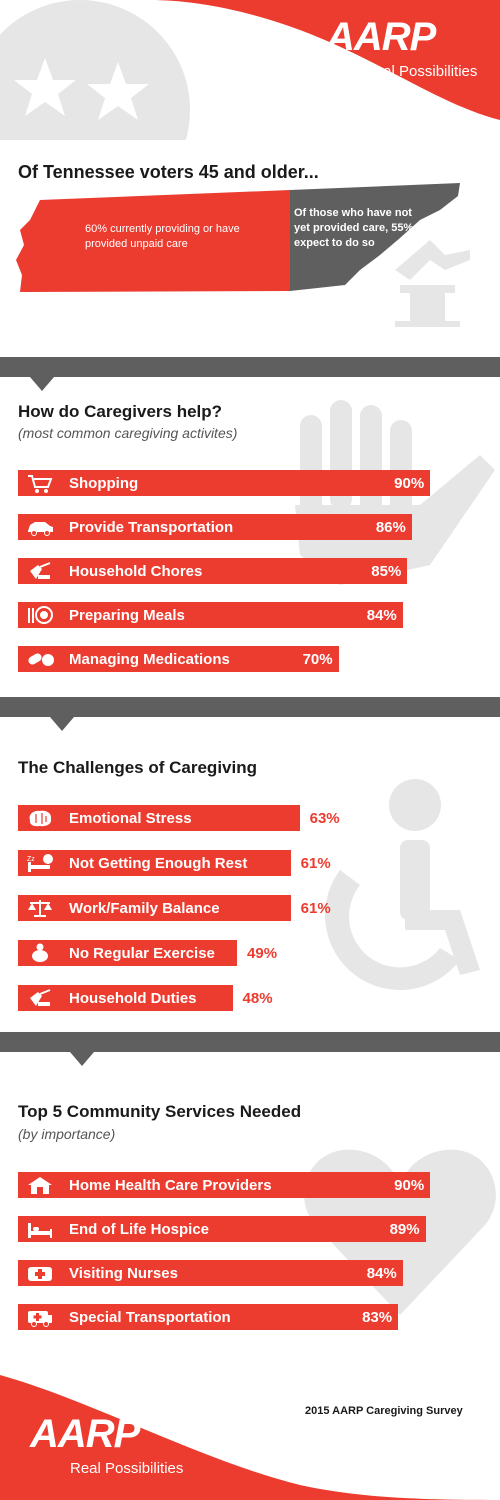 This screenshot has height=1500, width=500. What do you see at coordinates (40, 1274) in the screenshot?
I see `medkit-icon` at bounding box center [40, 1274].